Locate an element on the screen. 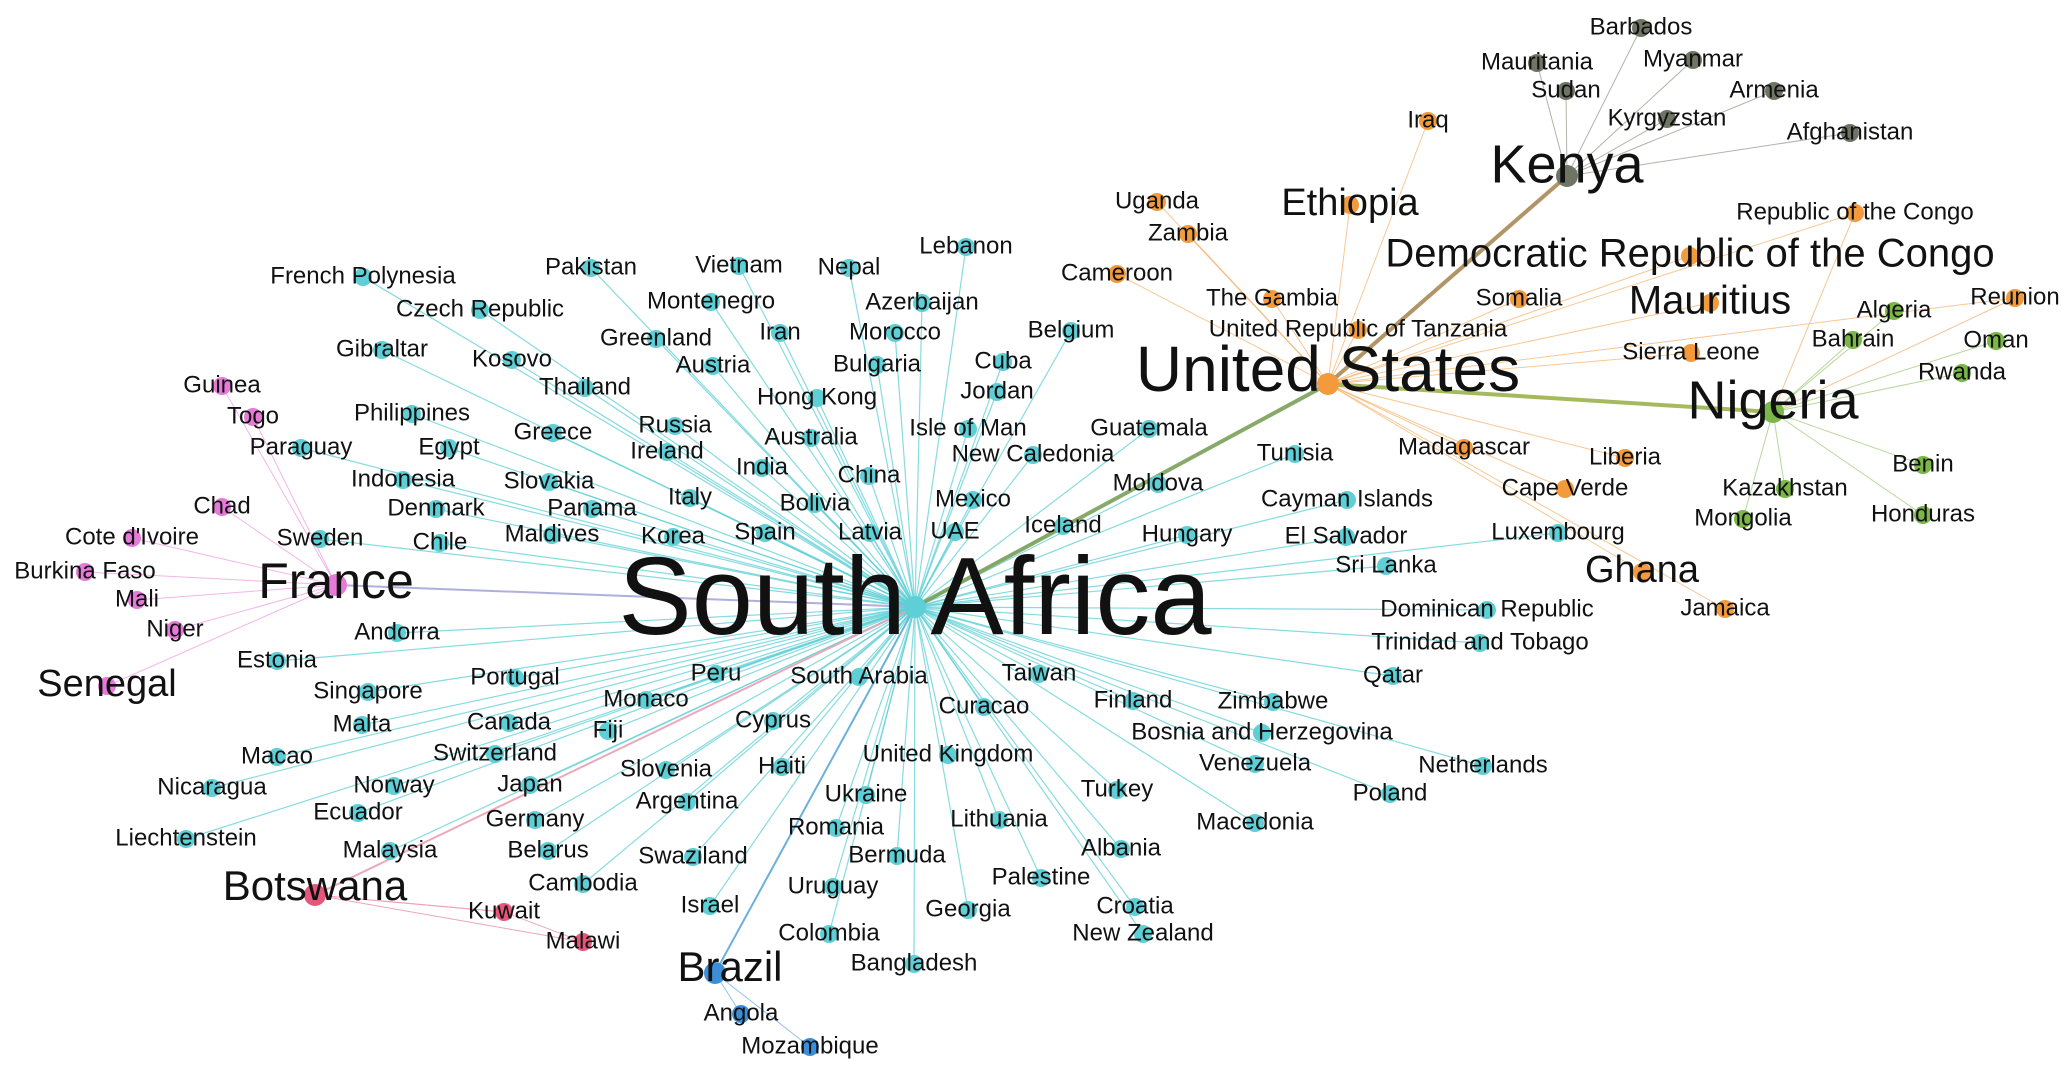 The height and width of the screenshot is (1066, 2070). edge-south-africa-finland is located at coordinates (1024, 654).